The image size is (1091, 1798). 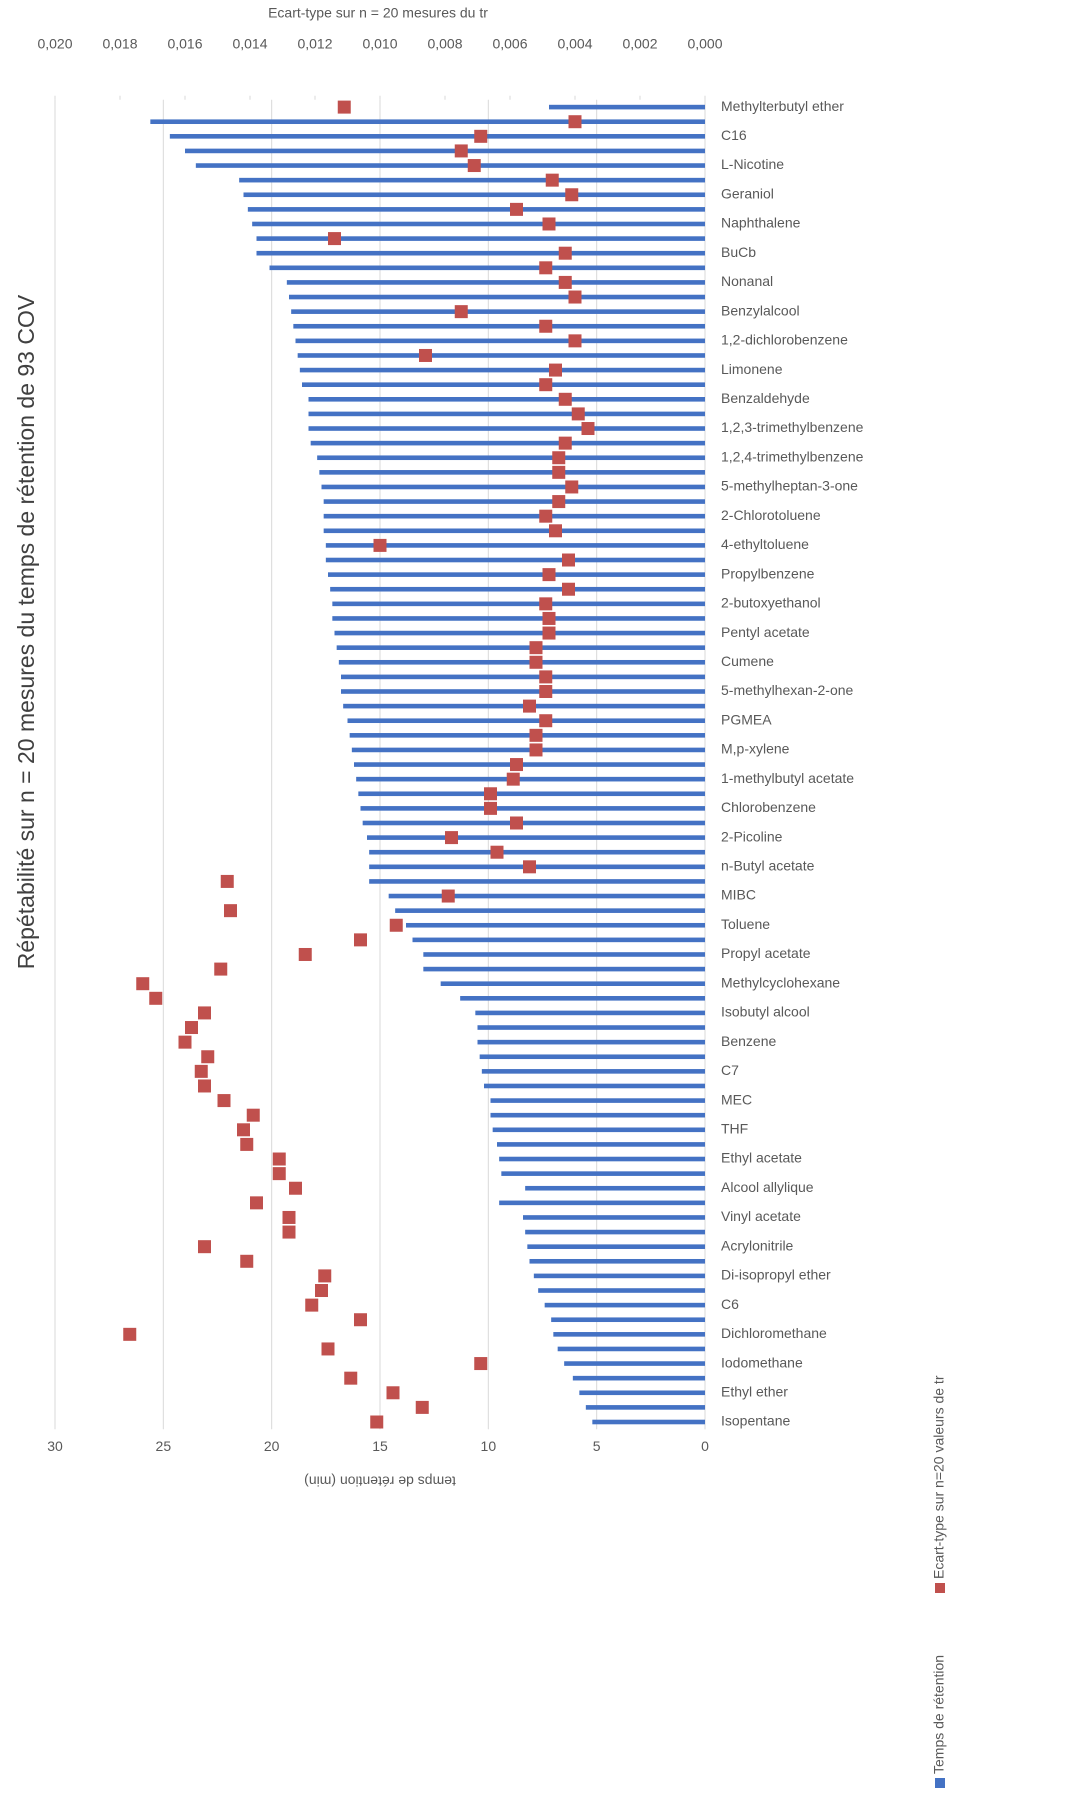 I want to click on y-tick-label: 25, so click(x=164, y=1446).